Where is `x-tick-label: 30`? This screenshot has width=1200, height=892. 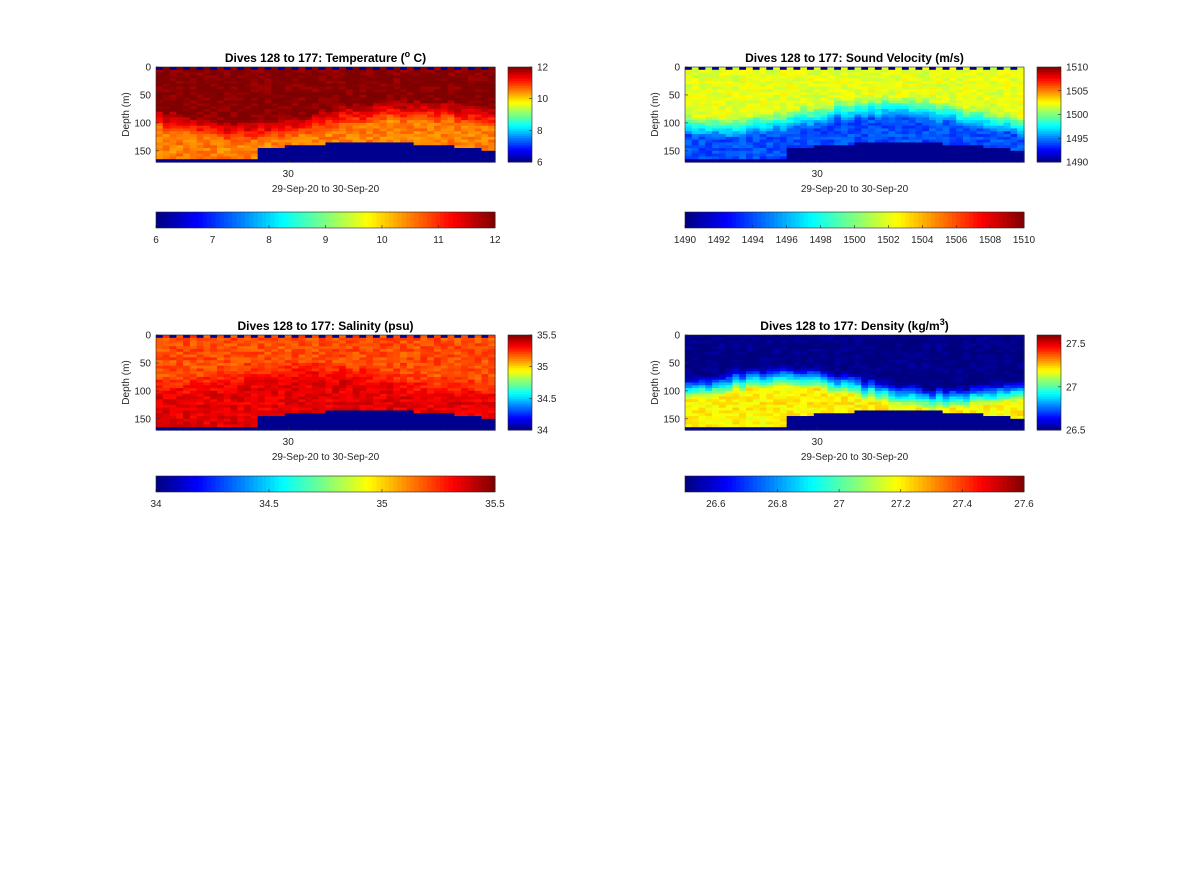
x-tick-label: 30 is located at coordinates (818, 174).